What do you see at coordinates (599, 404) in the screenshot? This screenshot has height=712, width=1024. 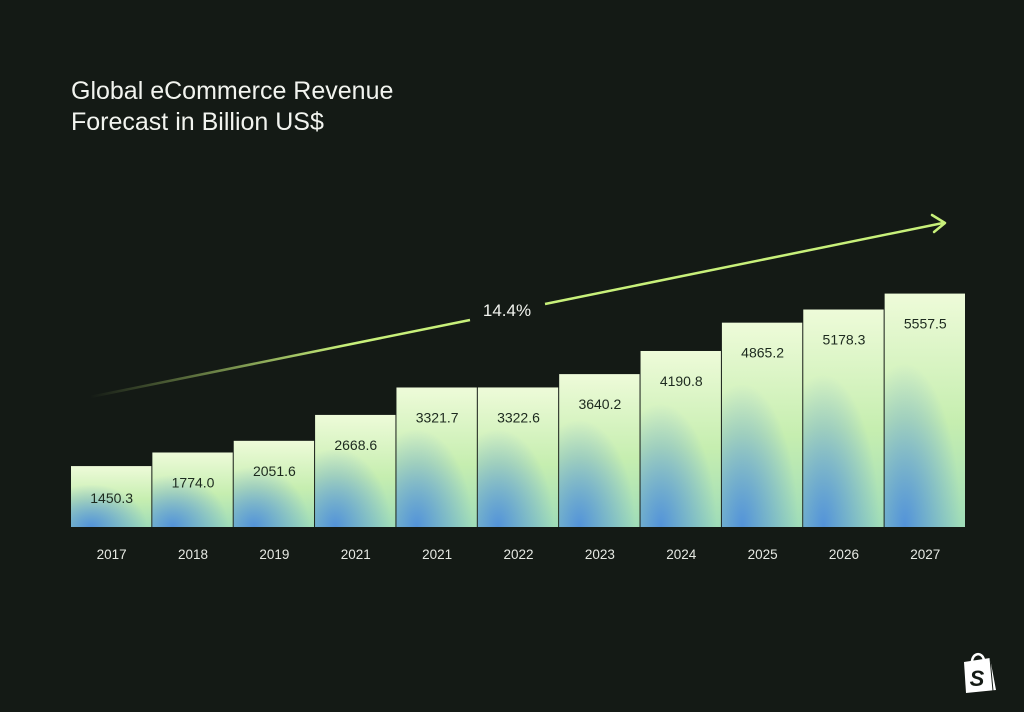 I see `bar-value-label: 3640.2` at bounding box center [599, 404].